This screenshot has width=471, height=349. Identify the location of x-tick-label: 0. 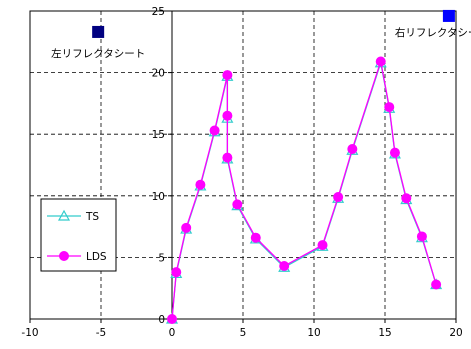
(172, 333).